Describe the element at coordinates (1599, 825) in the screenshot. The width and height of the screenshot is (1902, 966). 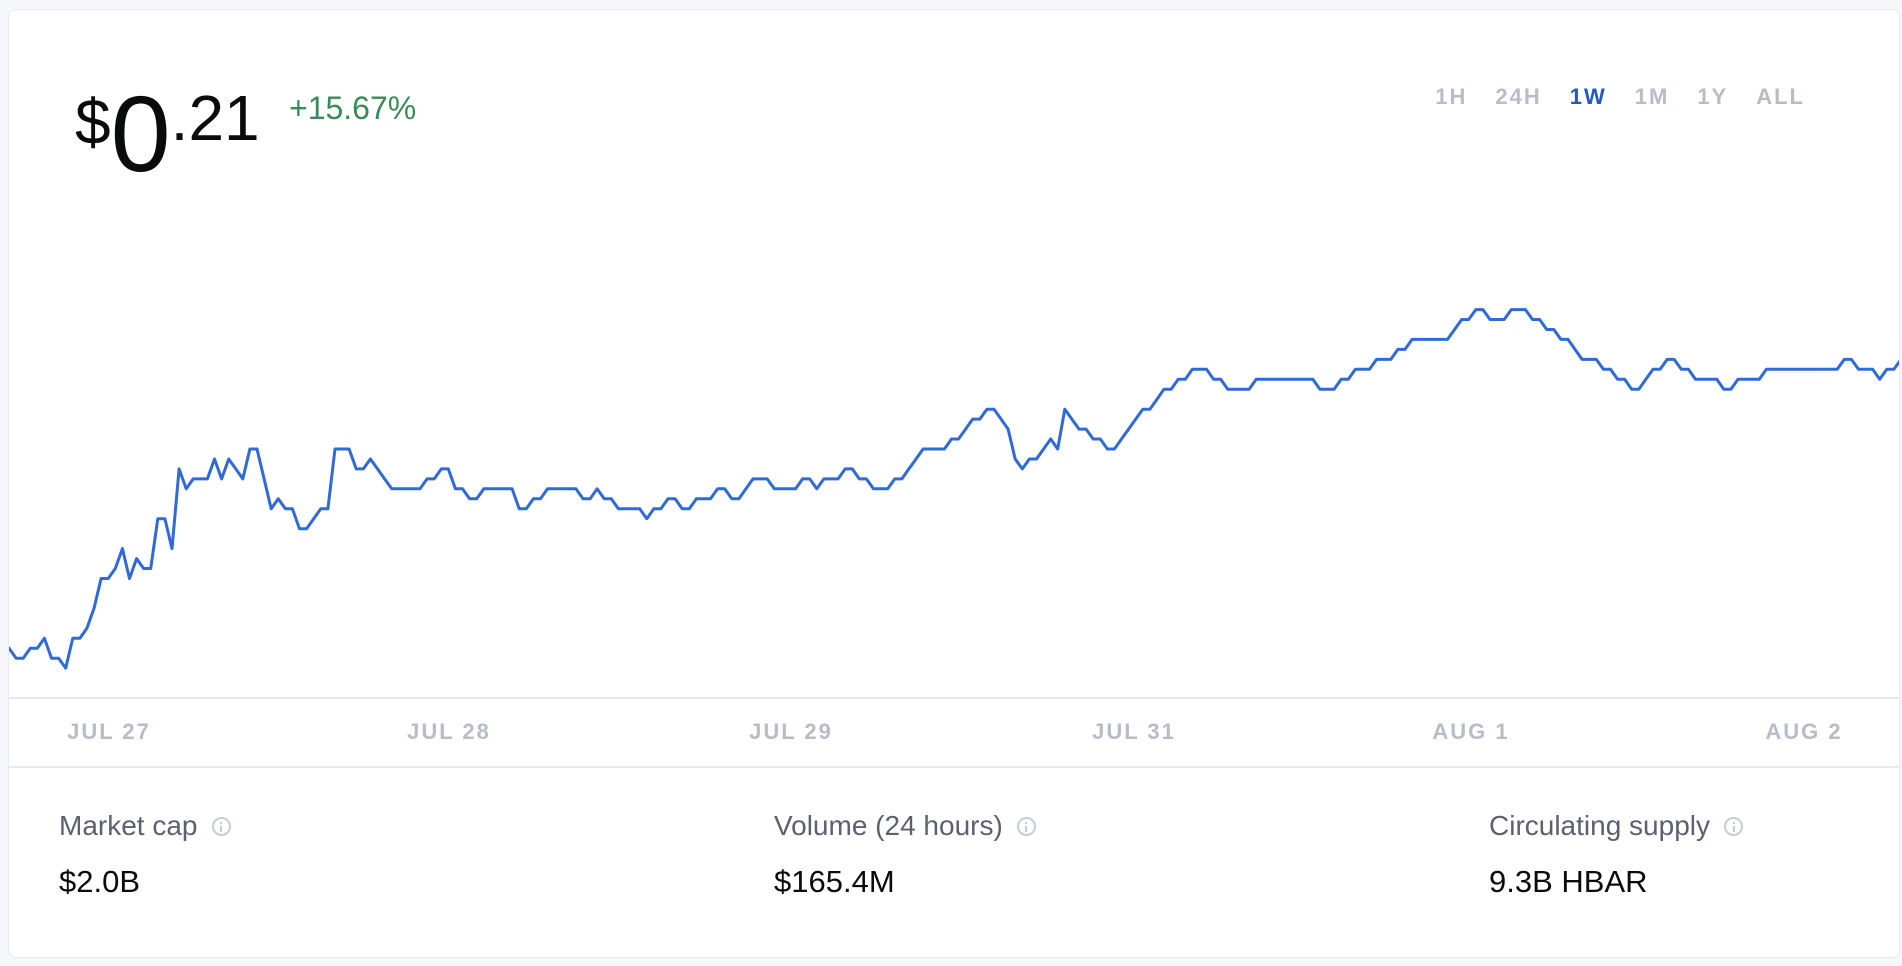
I see `stat-label: Circulating supply` at that location.